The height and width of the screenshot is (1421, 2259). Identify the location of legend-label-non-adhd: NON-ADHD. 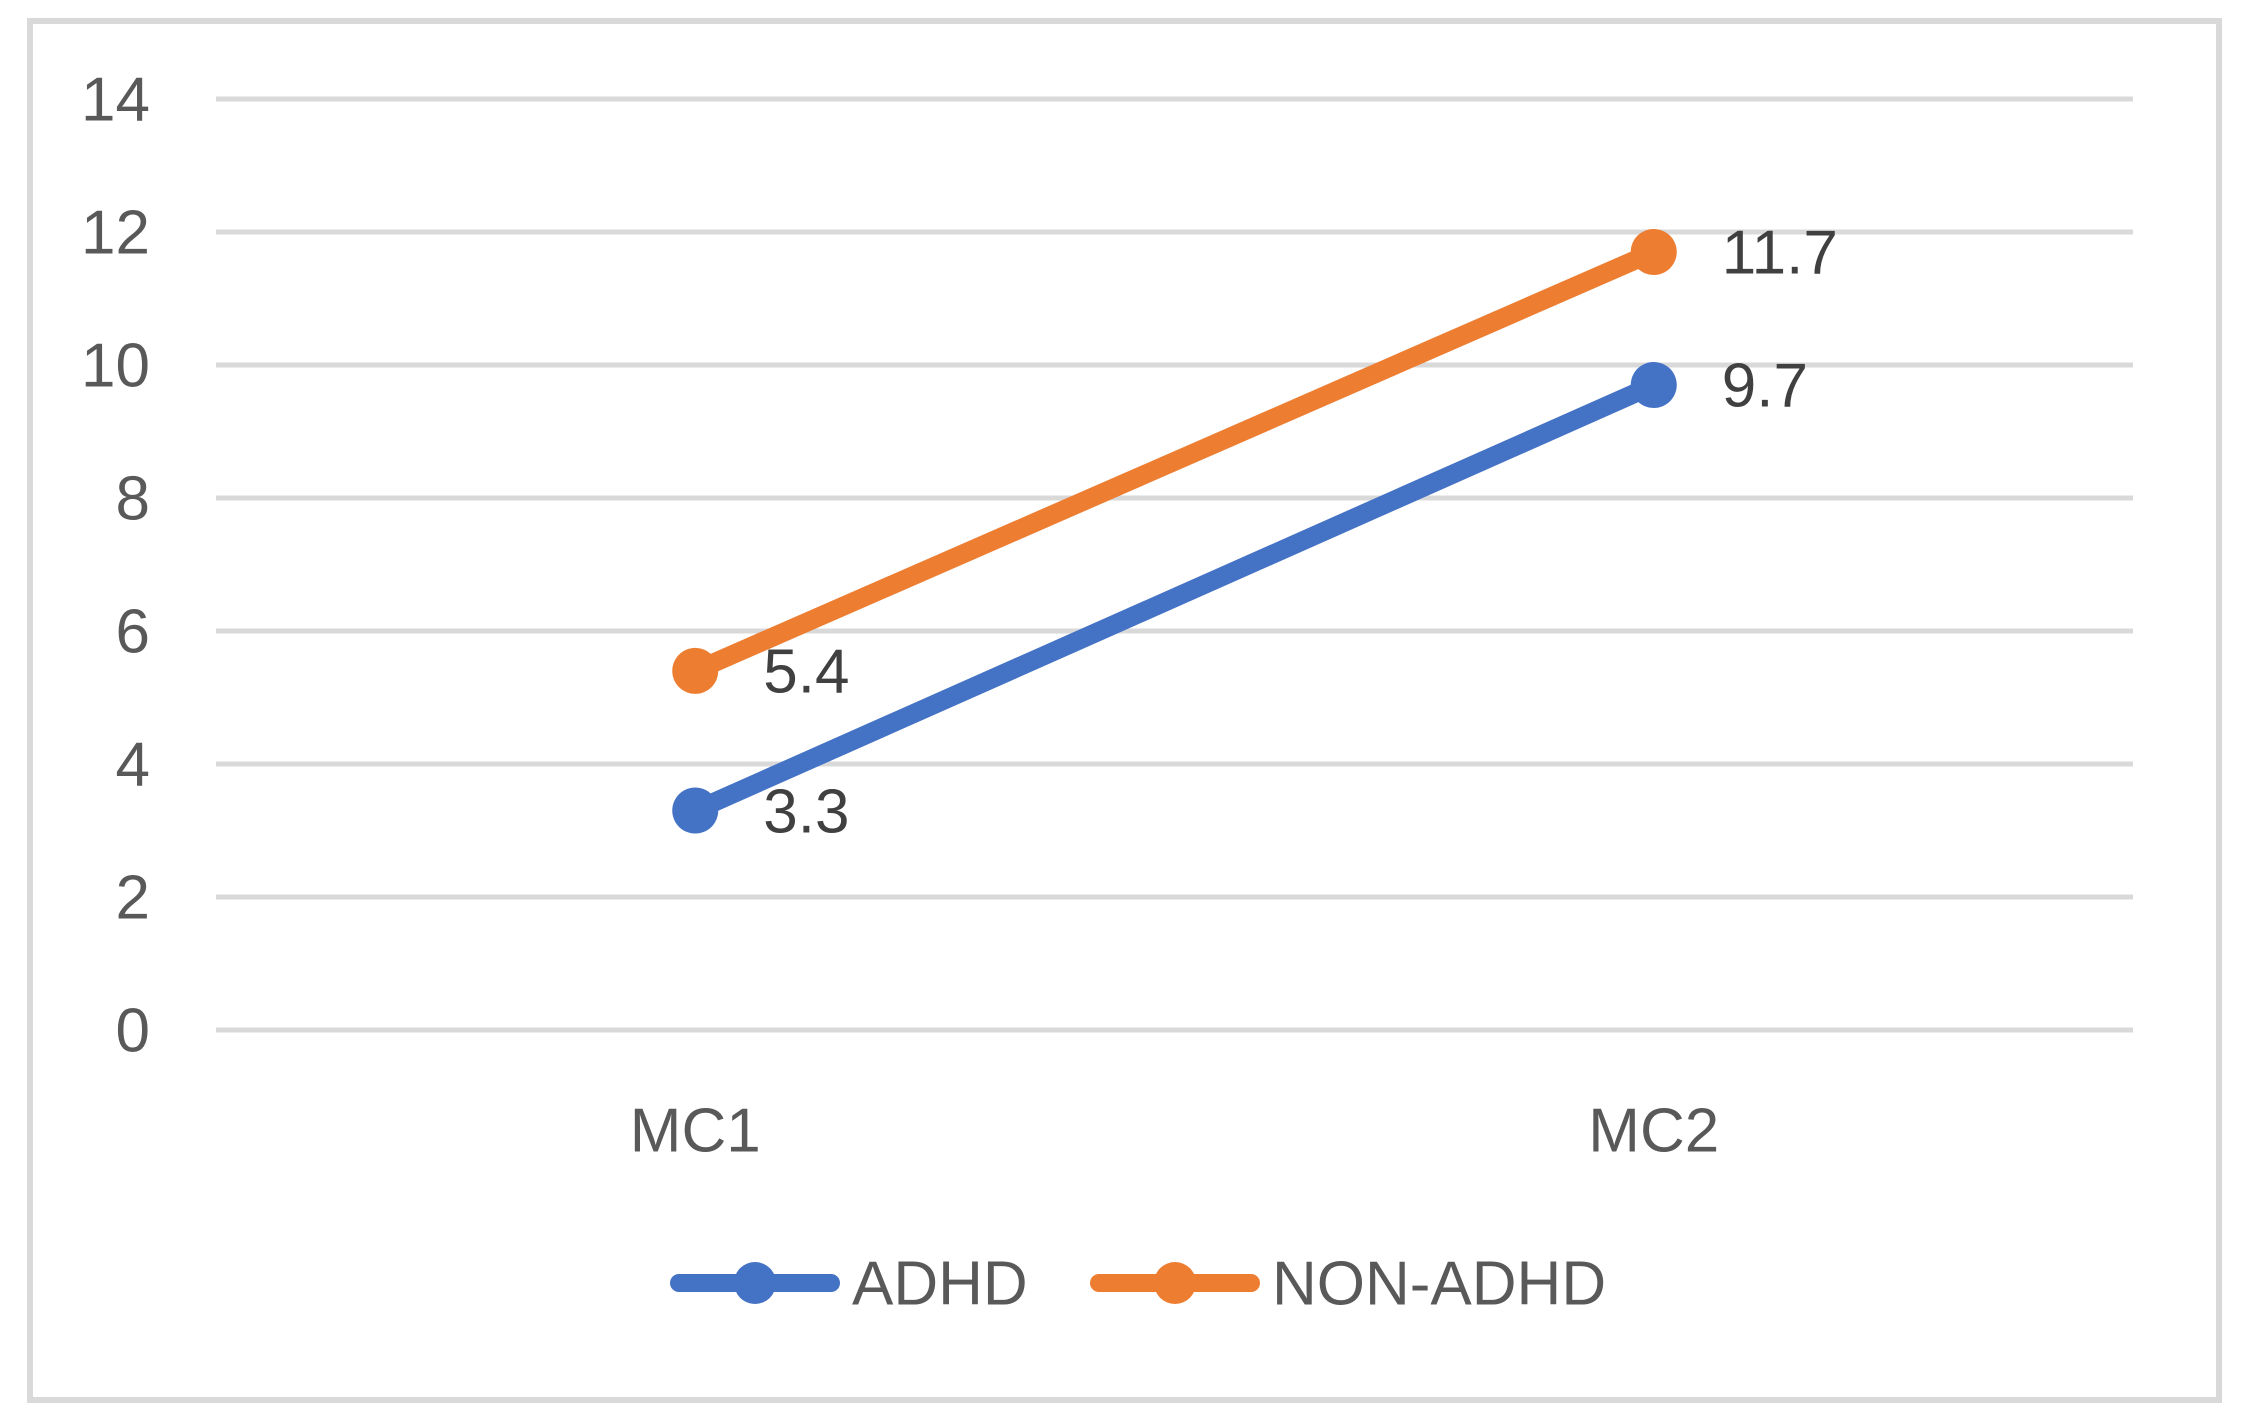
(1439, 1284).